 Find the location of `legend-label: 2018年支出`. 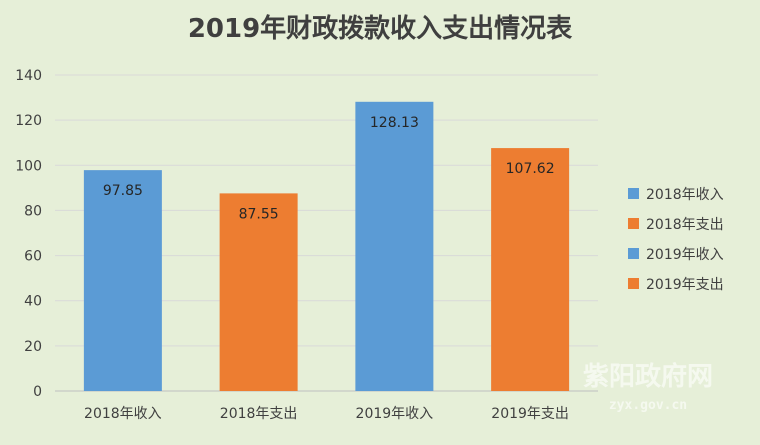

legend-label: 2018年支出 is located at coordinates (685, 225).